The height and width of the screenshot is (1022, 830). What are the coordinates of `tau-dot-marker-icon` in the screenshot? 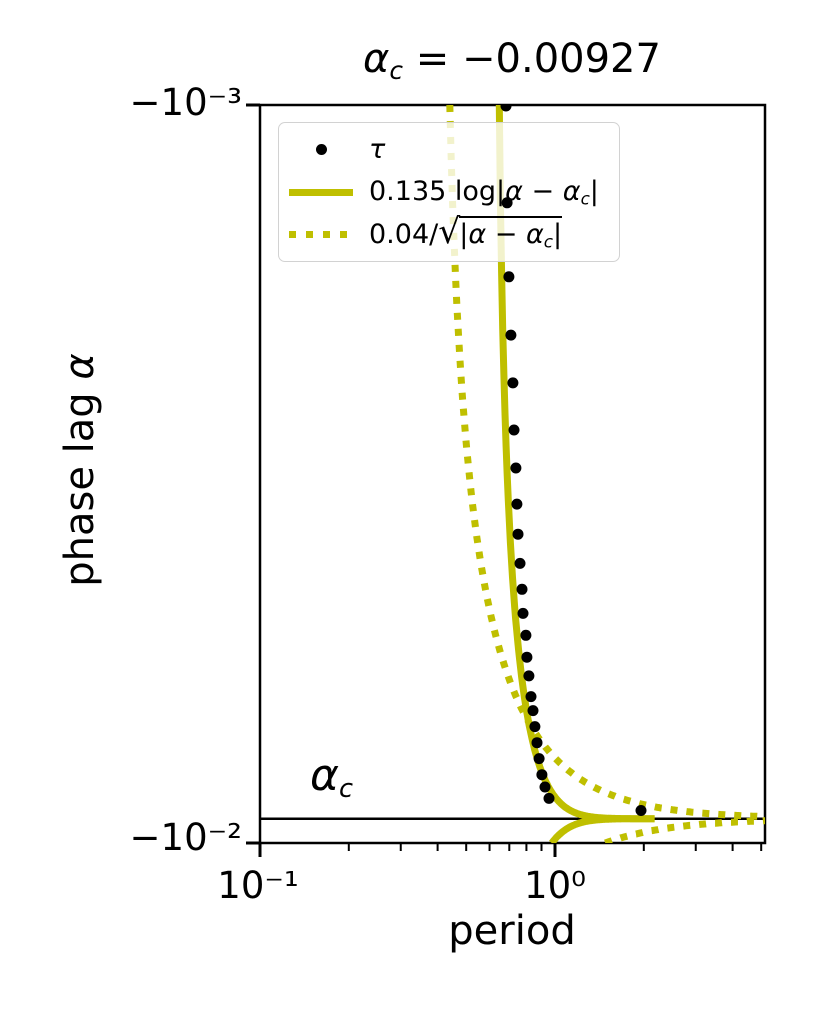 It's located at (321, 149).